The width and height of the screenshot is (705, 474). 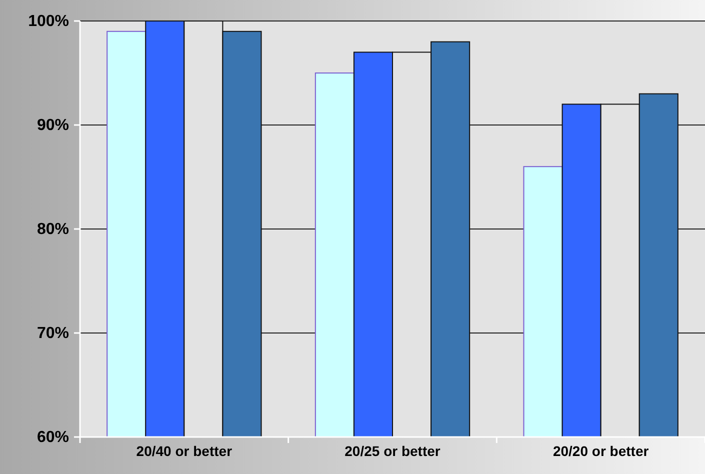 I want to click on y-tick-label: 90%, so click(x=52, y=125).